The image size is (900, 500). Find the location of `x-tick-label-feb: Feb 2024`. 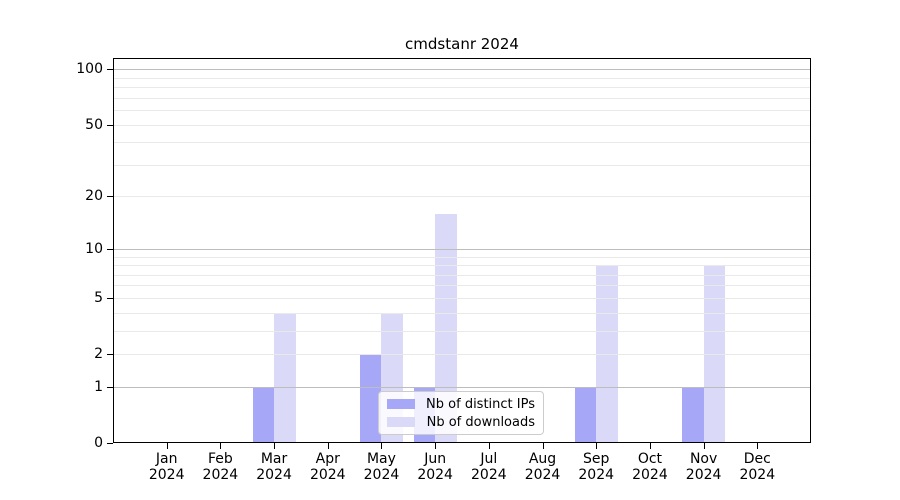

x-tick-label-feb: Feb 2024 is located at coordinates (220, 467).